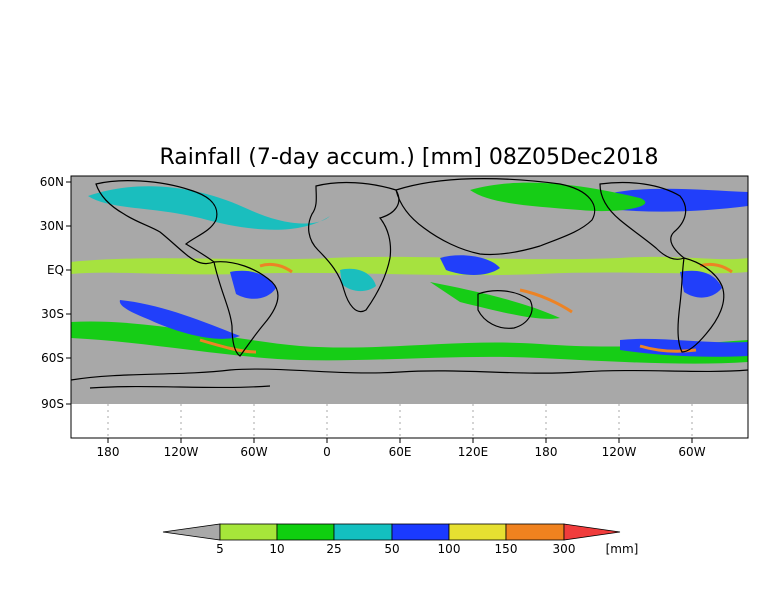 This screenshot has width=784, height=612. I want to click on lat-label-30s: 30S, so click(52, 314).